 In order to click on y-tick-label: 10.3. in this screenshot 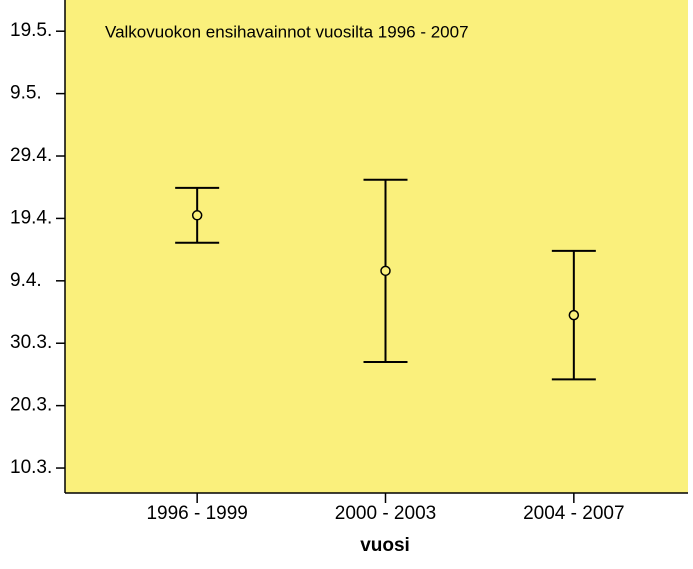, I will do `click(31, 467)`.